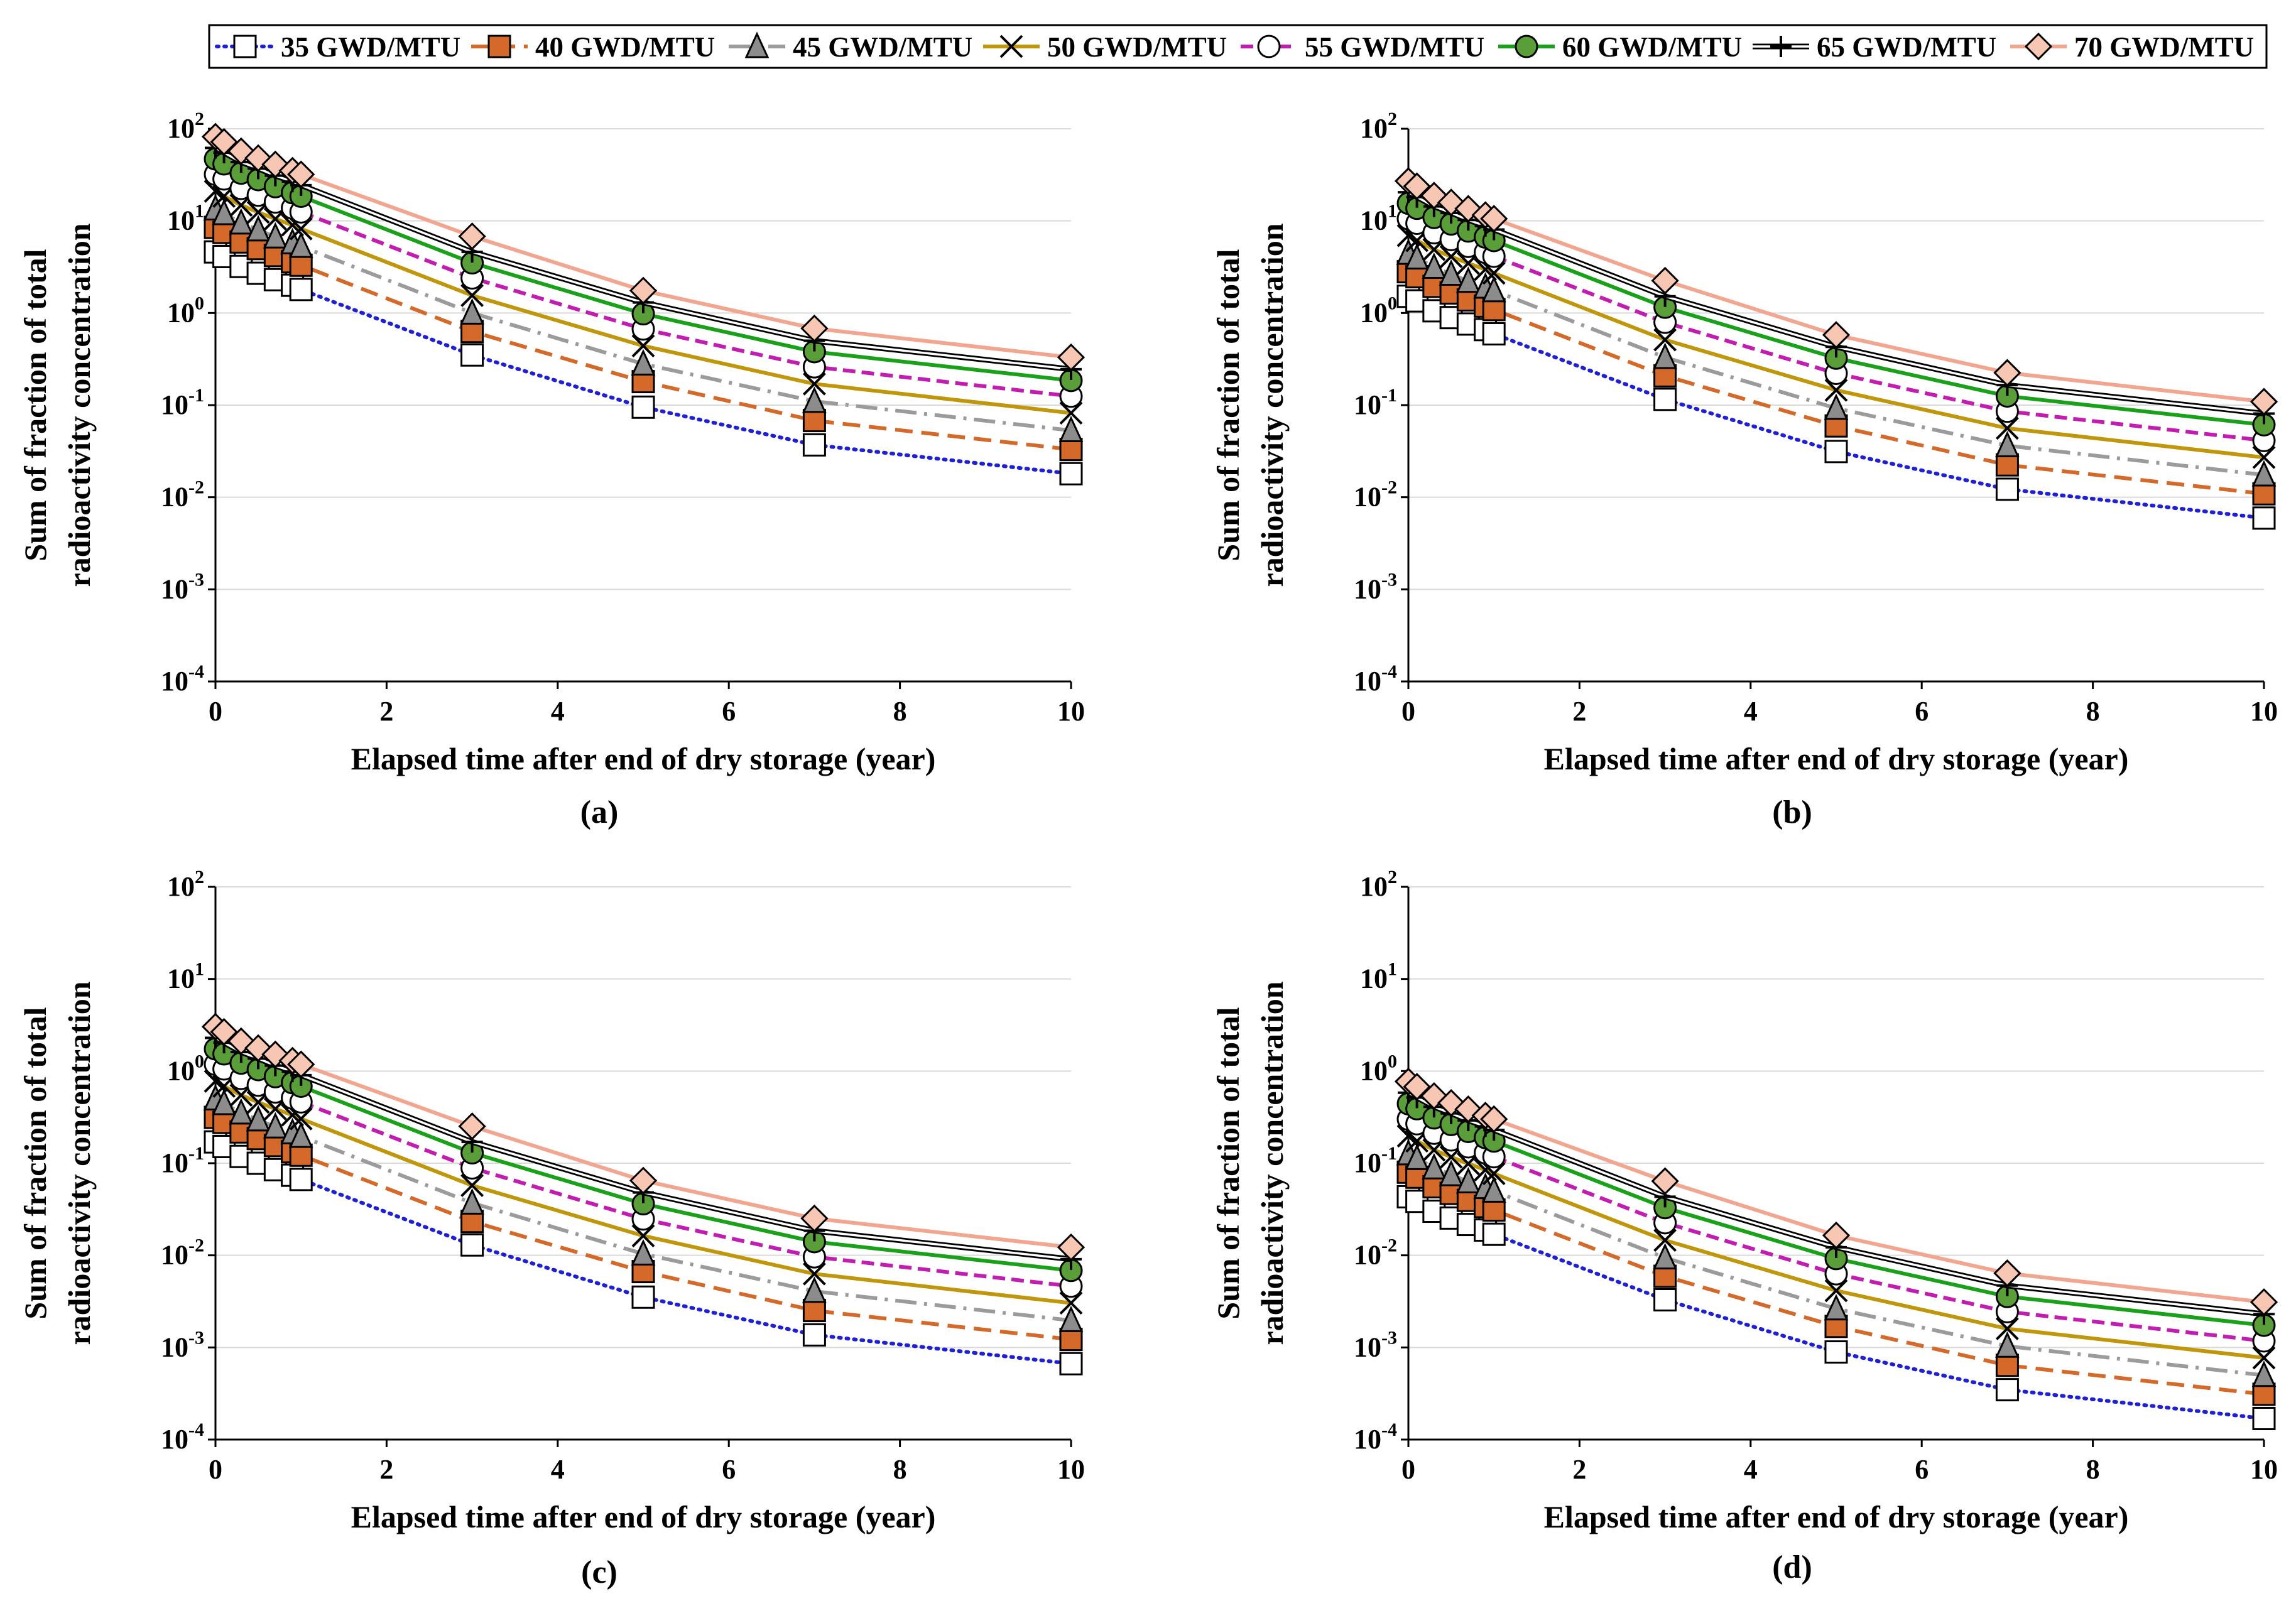  I want to click on legend-marker-x, so click(1011, 46).